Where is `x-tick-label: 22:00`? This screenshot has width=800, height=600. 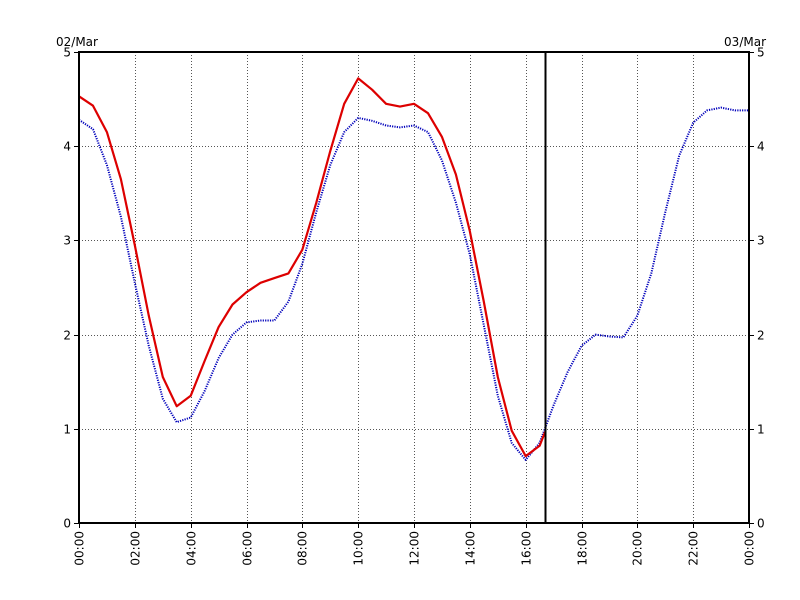 x-tick-label: 22:00 is located at coordinates (694, 548).